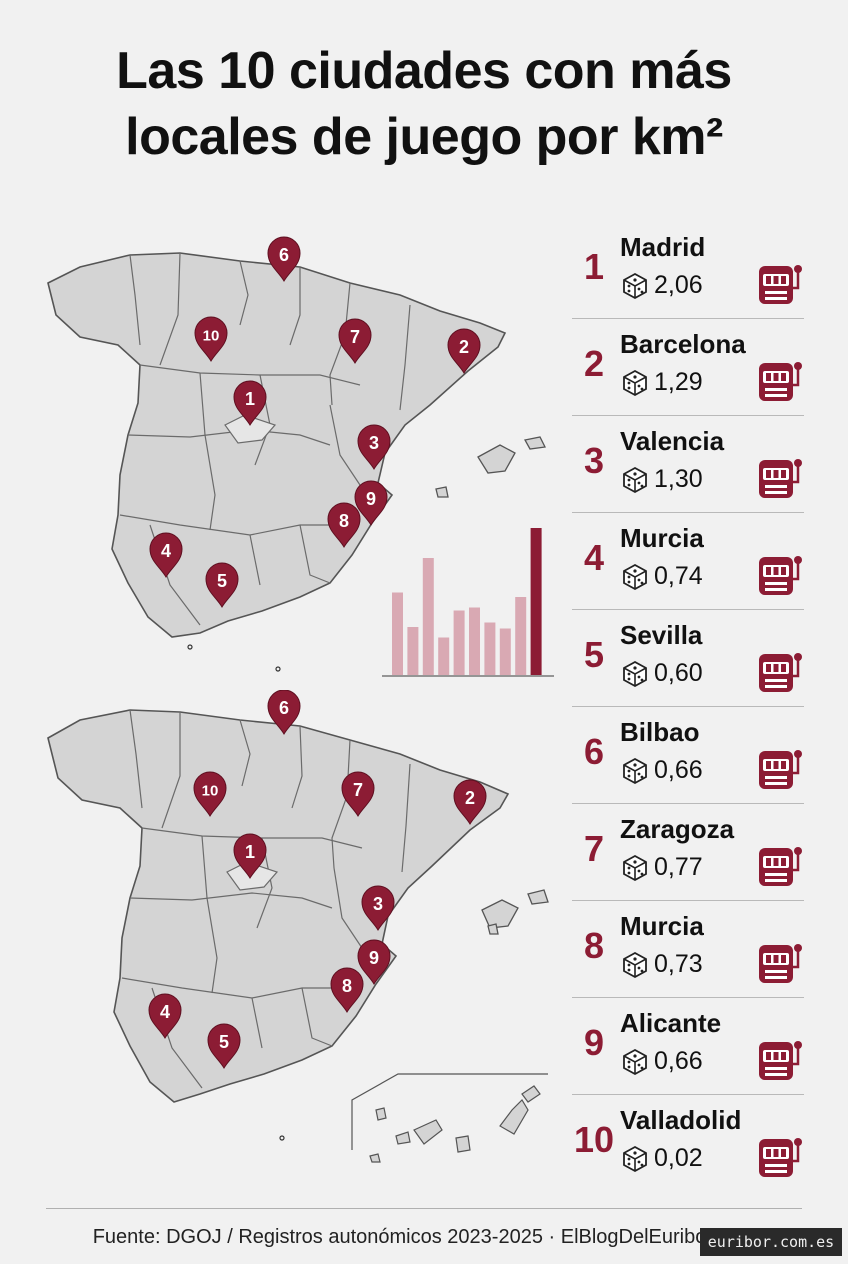 The width and height of the screenshot is (848, 1264). Describe the element at coordinates (678, 866) in the screenshot. I see `density-value: 0,77` at that location.